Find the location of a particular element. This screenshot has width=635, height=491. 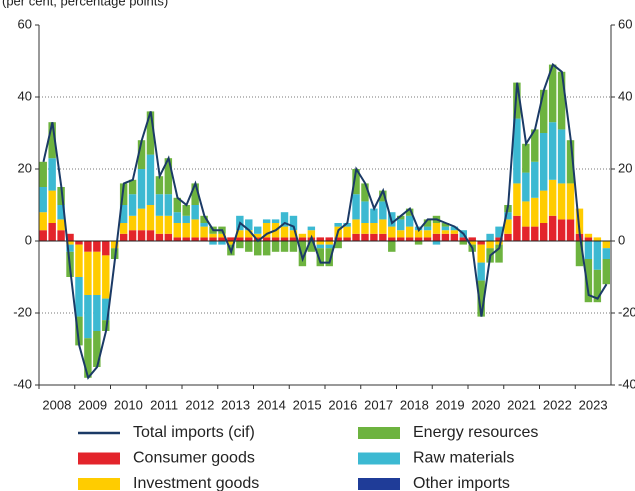

y2-tick-label: 0 is located at coordinates (621, 239).